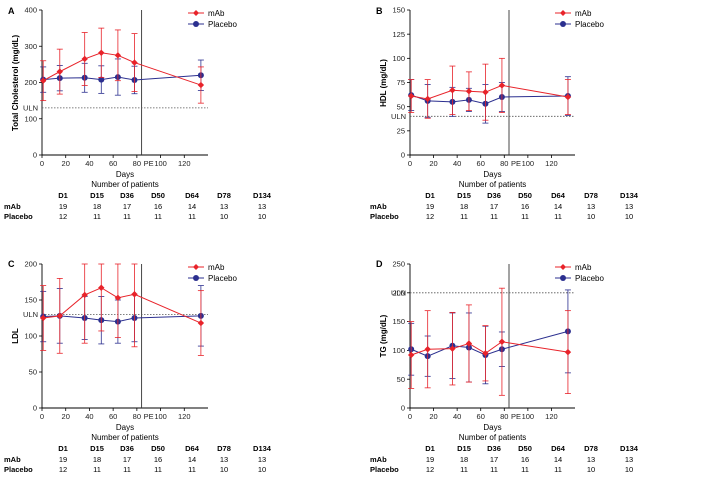 Image resolution: width=706 pixels, height=497 pixels. I want to click on patients-count: 17, so click(494, 459).